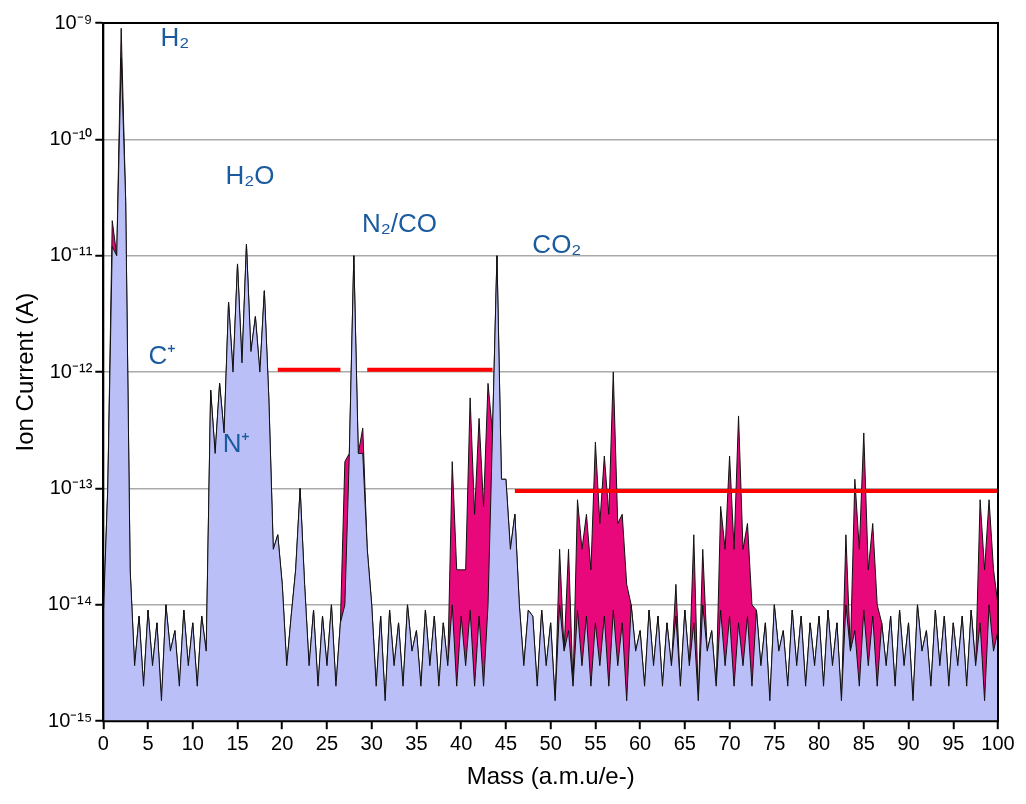  Describe the element at coordinates (175, 36) in the screenshot. I see `annotation: H₂` at that location.